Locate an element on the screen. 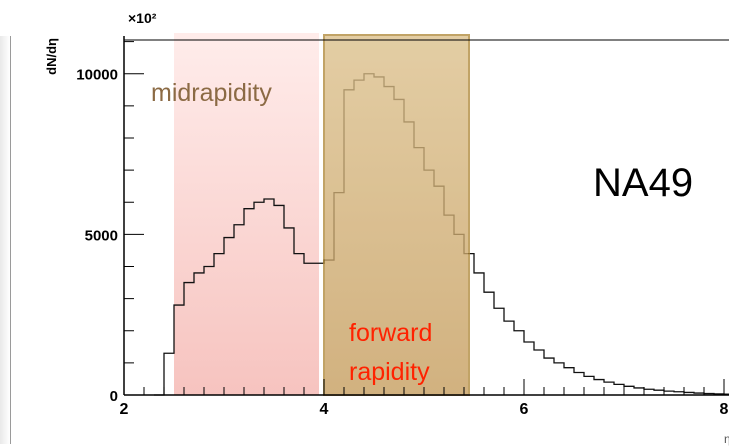 The height and width of the screenshot is (447, 729). y-tick-label: 10000 is located at coordinates (97, 75).